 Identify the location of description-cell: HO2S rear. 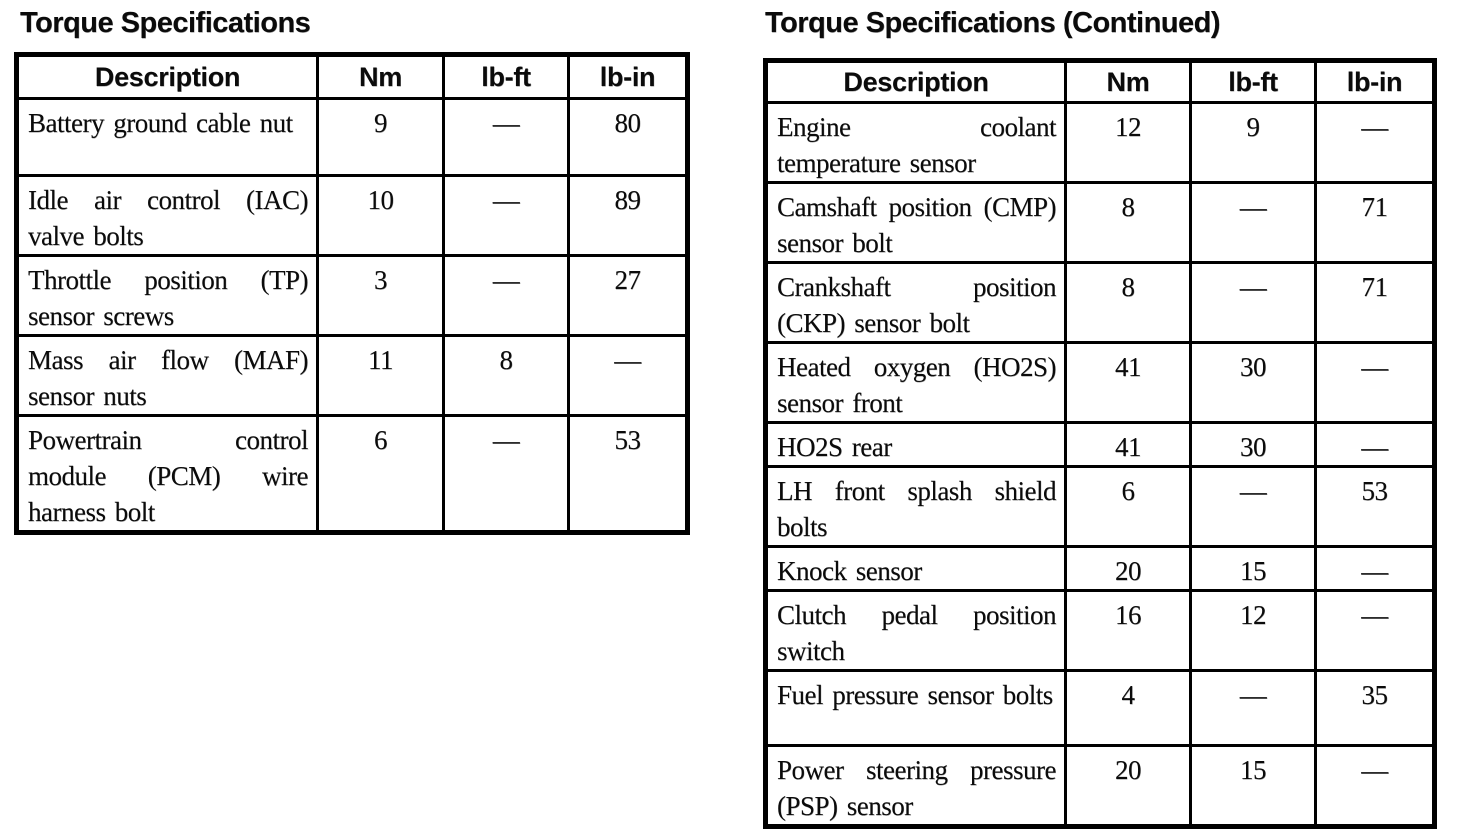
(915, 444).